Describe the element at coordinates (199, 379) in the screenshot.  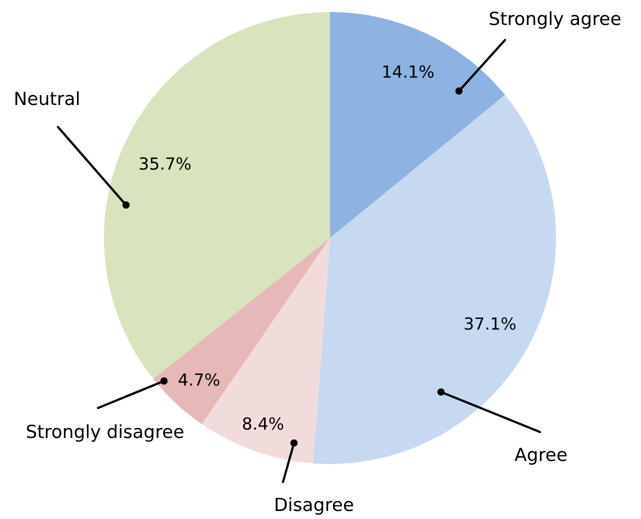
I see `data-label: 4.7%` at that location.